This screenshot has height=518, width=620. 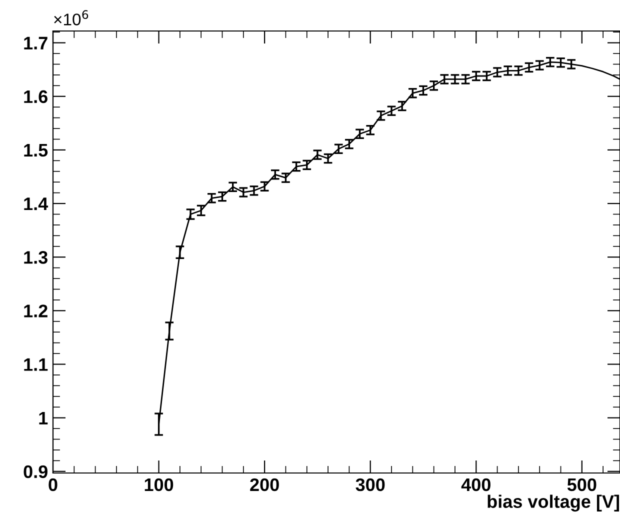 I want to click on x-axis-title: bias voltage [V], so click(x=553, y=503).